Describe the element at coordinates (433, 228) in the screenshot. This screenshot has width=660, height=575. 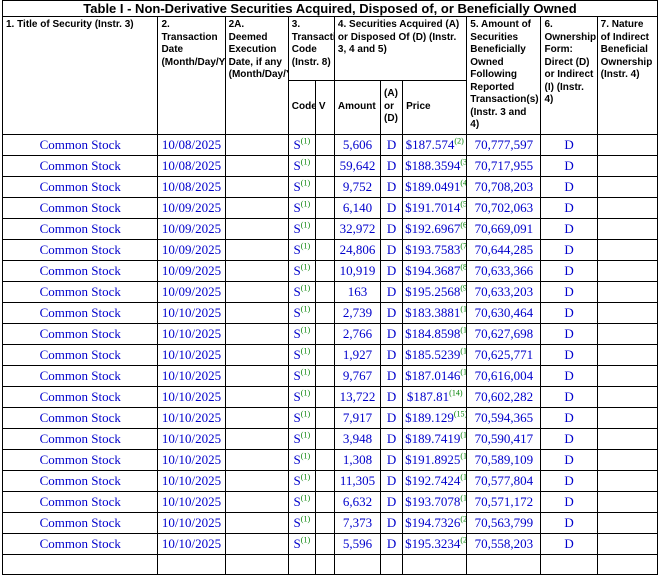
I see `price-value: $192.6967` at that location.